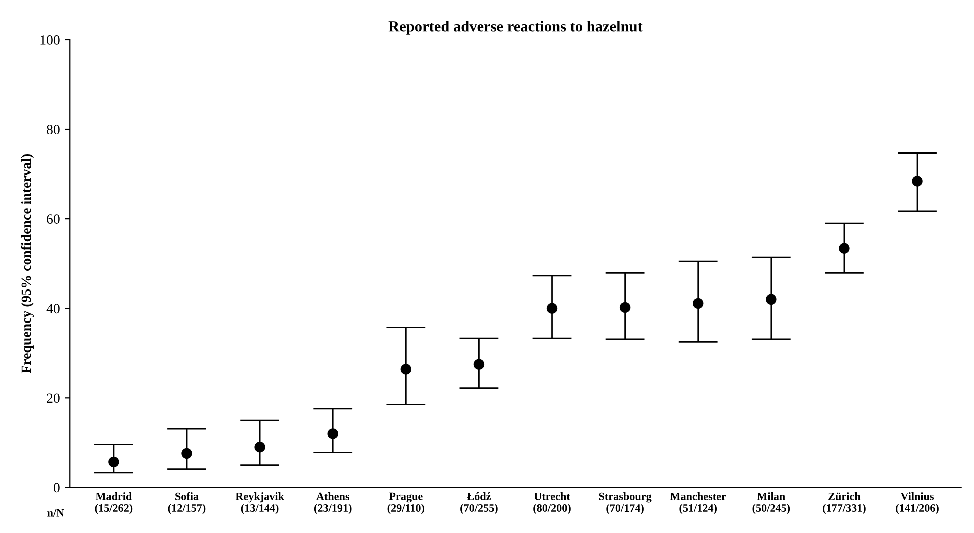 The height and width of the screenshot is (533, 974). What do you see at coordinates (771, 503) in the screenshot?
I see `x-tick-label: Milan (50/245)` at bounding box center [771, 503].